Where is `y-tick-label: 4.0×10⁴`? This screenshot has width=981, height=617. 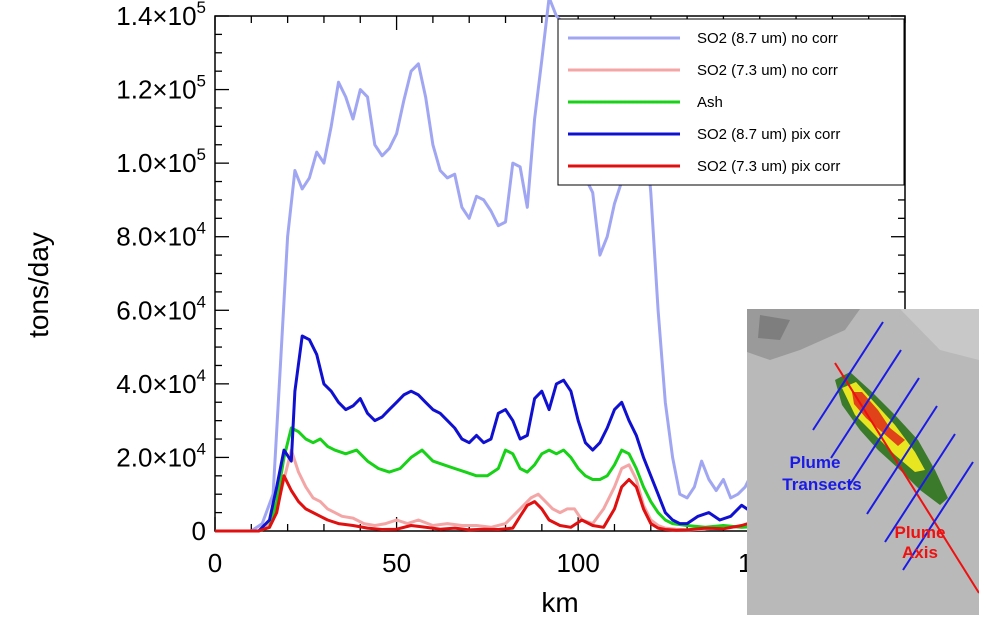 y-tick-label: 4.0×10⁴ is located at coordinates (161, 382).